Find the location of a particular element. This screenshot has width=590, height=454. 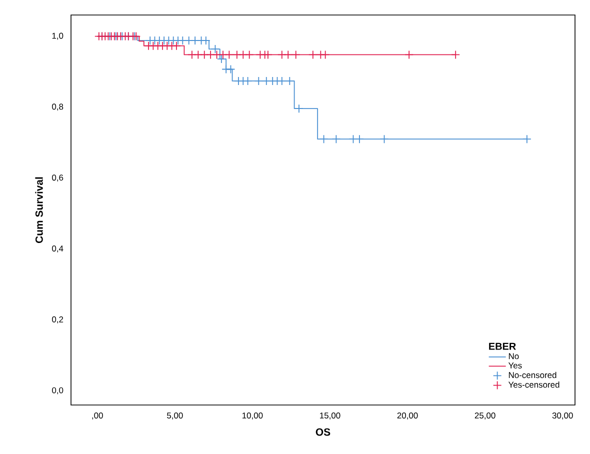

legend-label: Yes-censored is located at coordinates (534, 384).